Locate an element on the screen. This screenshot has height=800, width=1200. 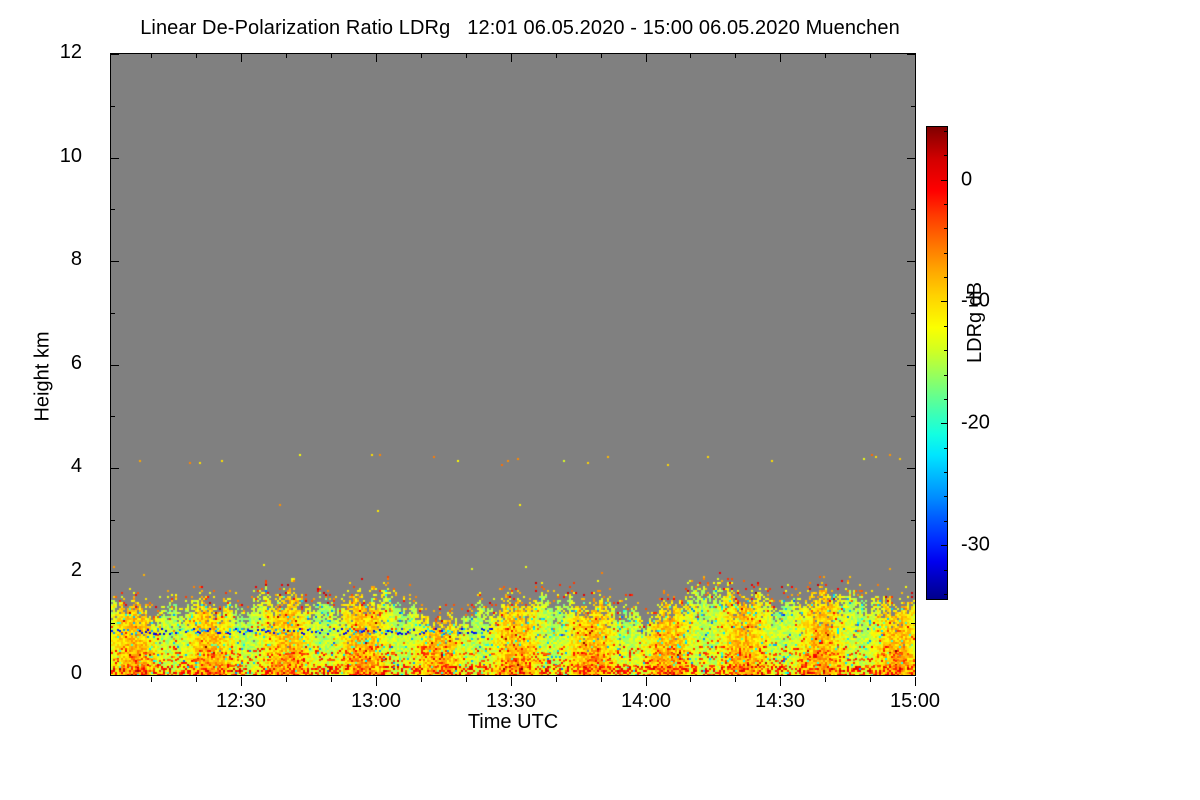
colorbar is located at coordinates (937, 363).